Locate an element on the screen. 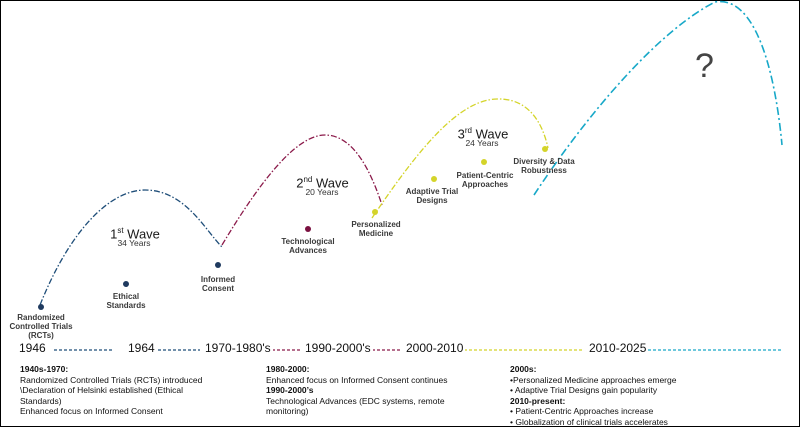  wave-3-suffix: rd is located at coordinates (468, 130).